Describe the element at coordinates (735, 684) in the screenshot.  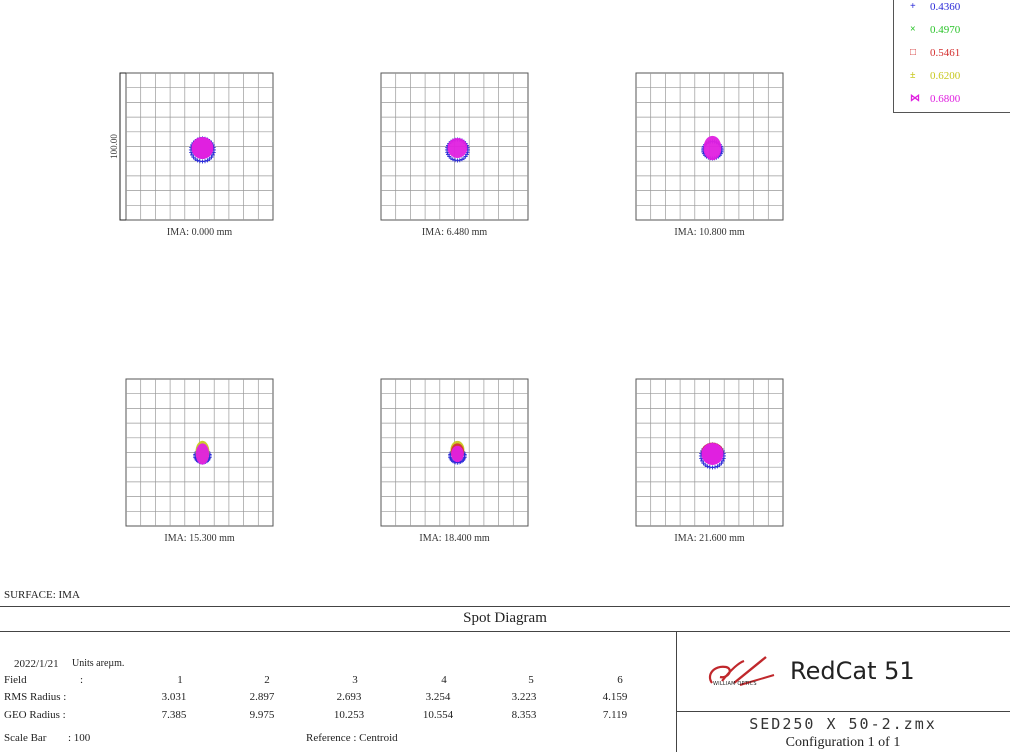
I see `logo-subtext: WILLIAM OPTICS` at that location.